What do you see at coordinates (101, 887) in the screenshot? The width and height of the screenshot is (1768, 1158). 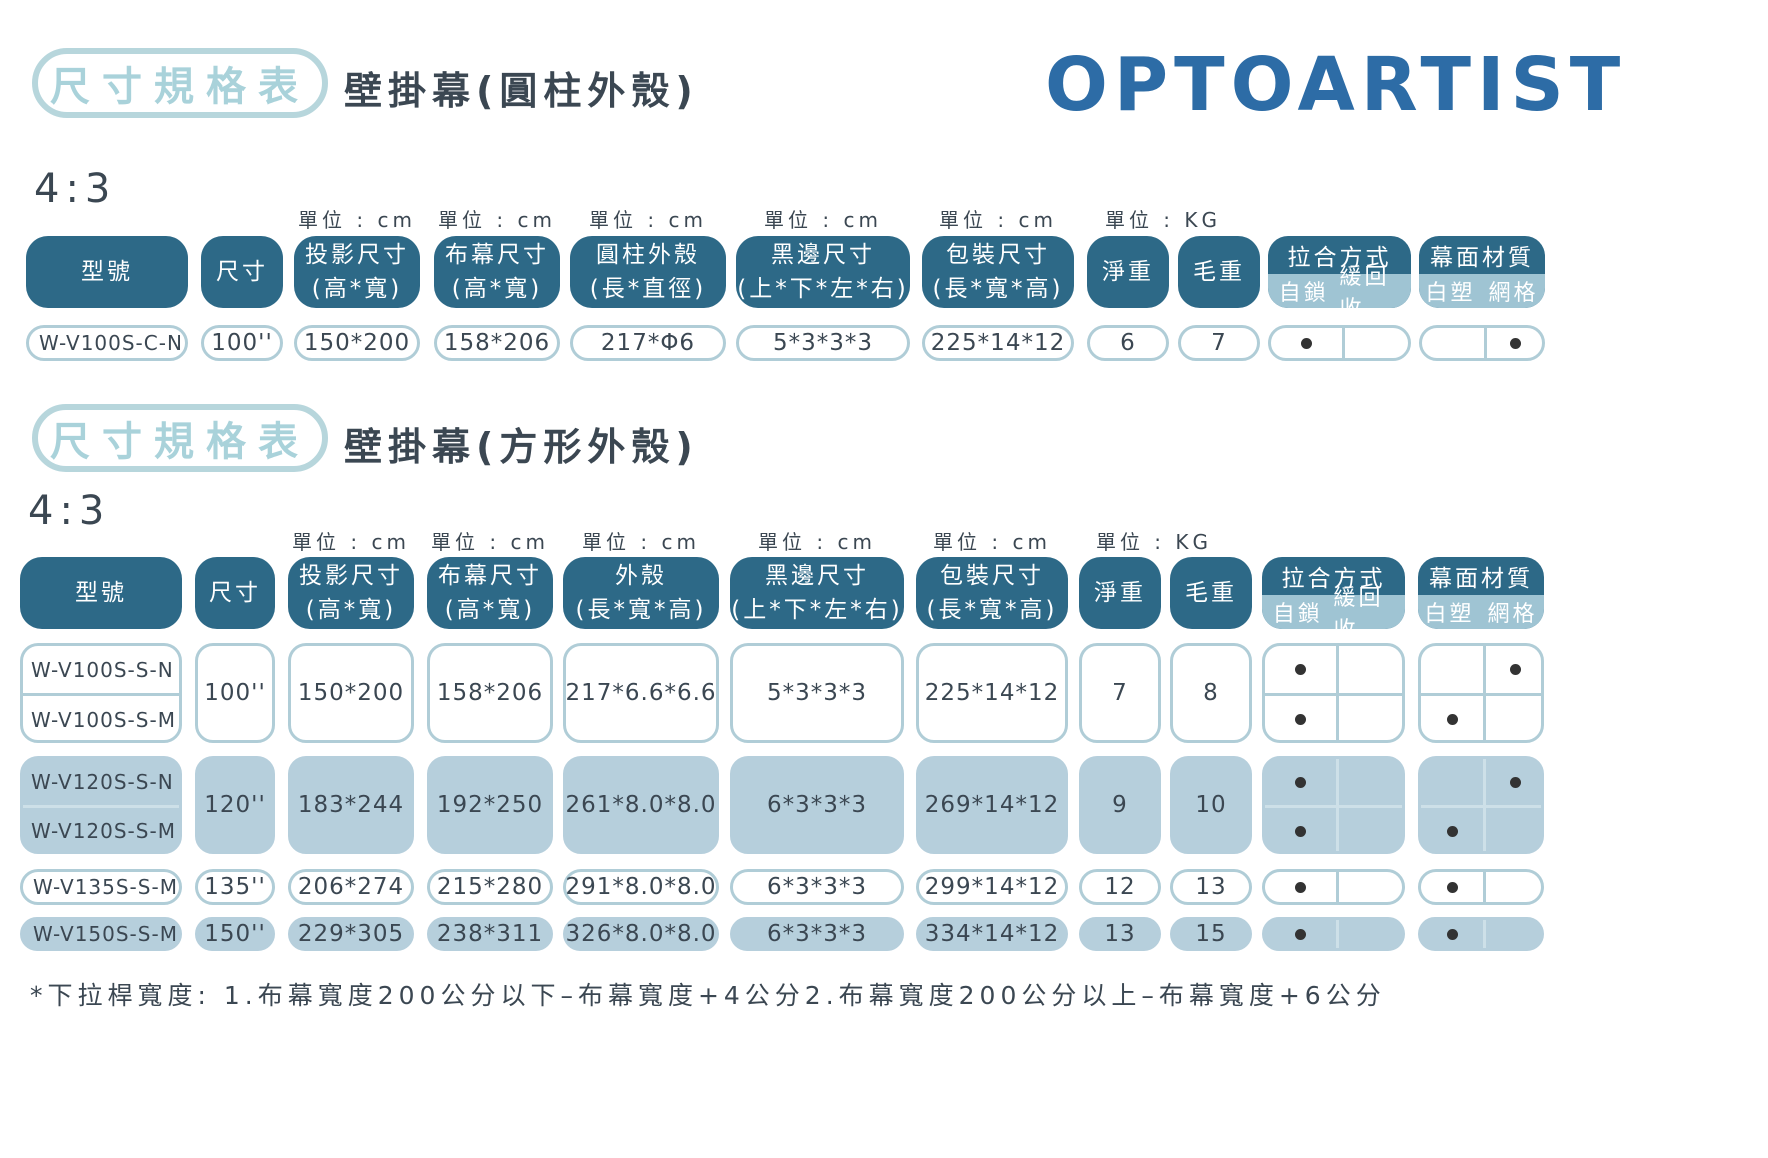 I see `cell-model: W-V135S-S-M` at bounding box center [101, 887].